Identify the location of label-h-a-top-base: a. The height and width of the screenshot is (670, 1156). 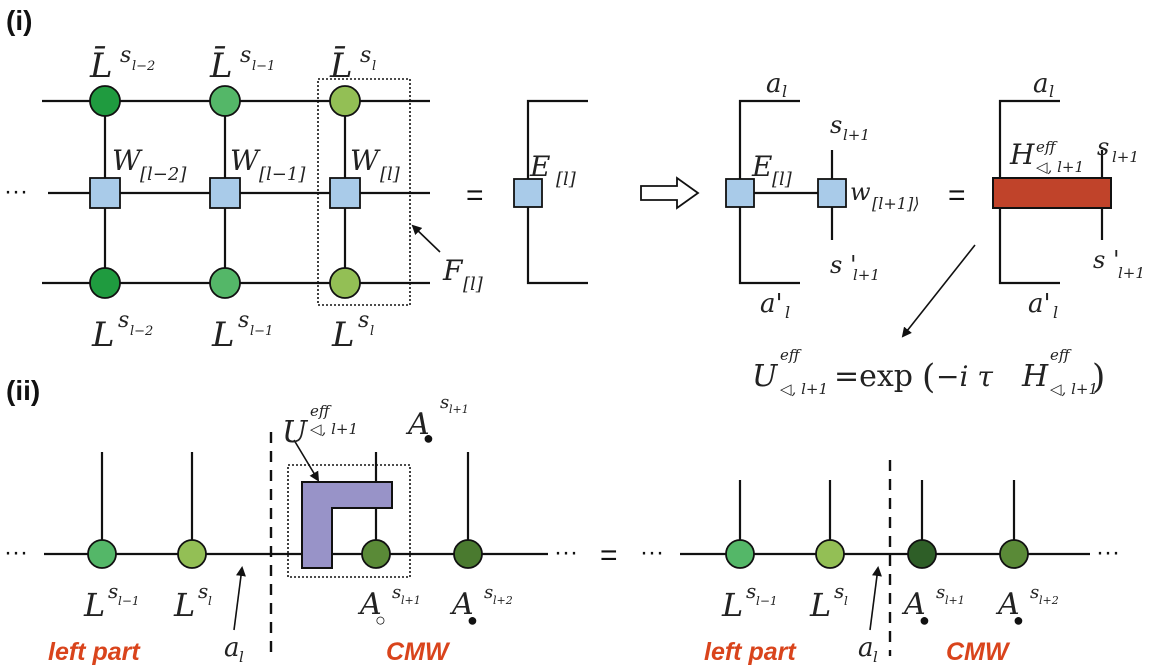
(1041, 84).